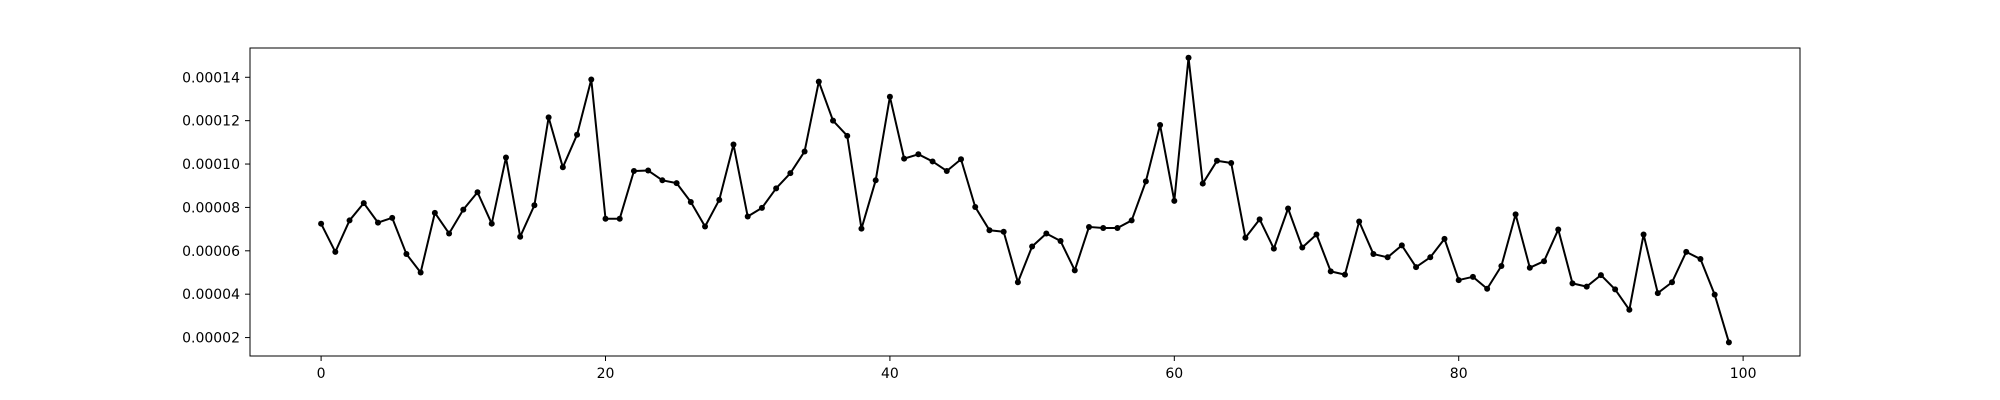  What do you see at coordinates (1037, 369) in the screenshot?
I see `x-axis-ticks: 0 20 40 60 80 100` at bounding box center [1037, 369].